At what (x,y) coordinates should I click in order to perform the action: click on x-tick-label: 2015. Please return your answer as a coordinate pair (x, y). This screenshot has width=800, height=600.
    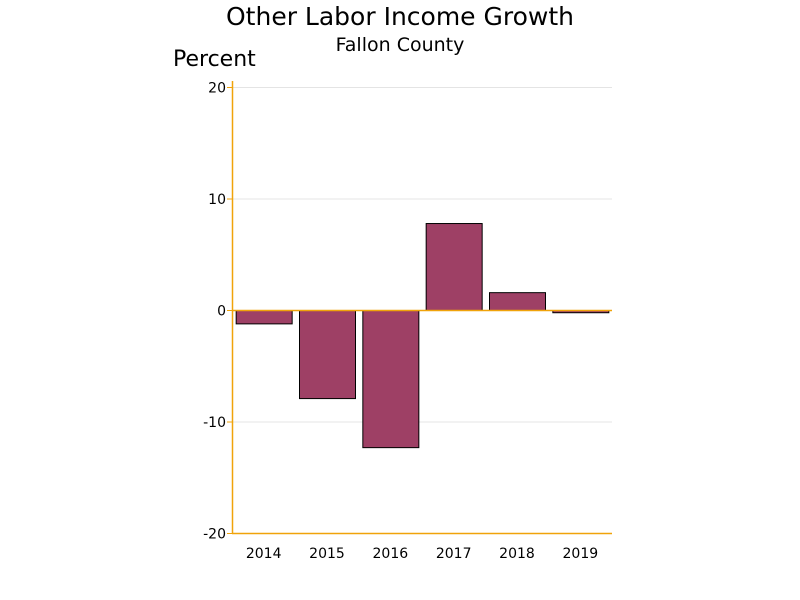
    Looking at the image, I should click on (327, 554).